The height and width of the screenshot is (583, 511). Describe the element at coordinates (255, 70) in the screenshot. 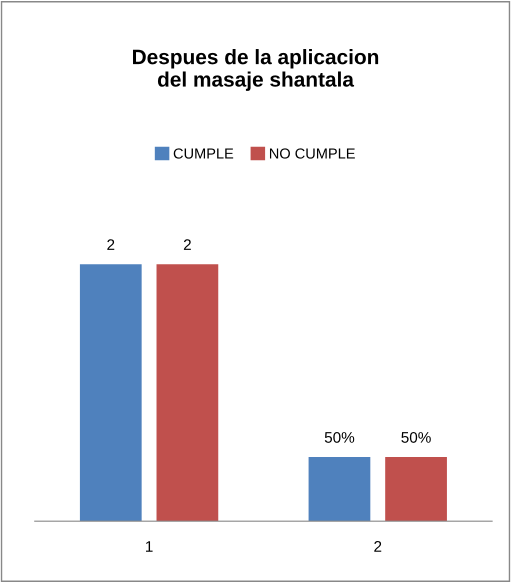

I see `chart-title: Despues de la aplicacion del masaje shantala` at that location.